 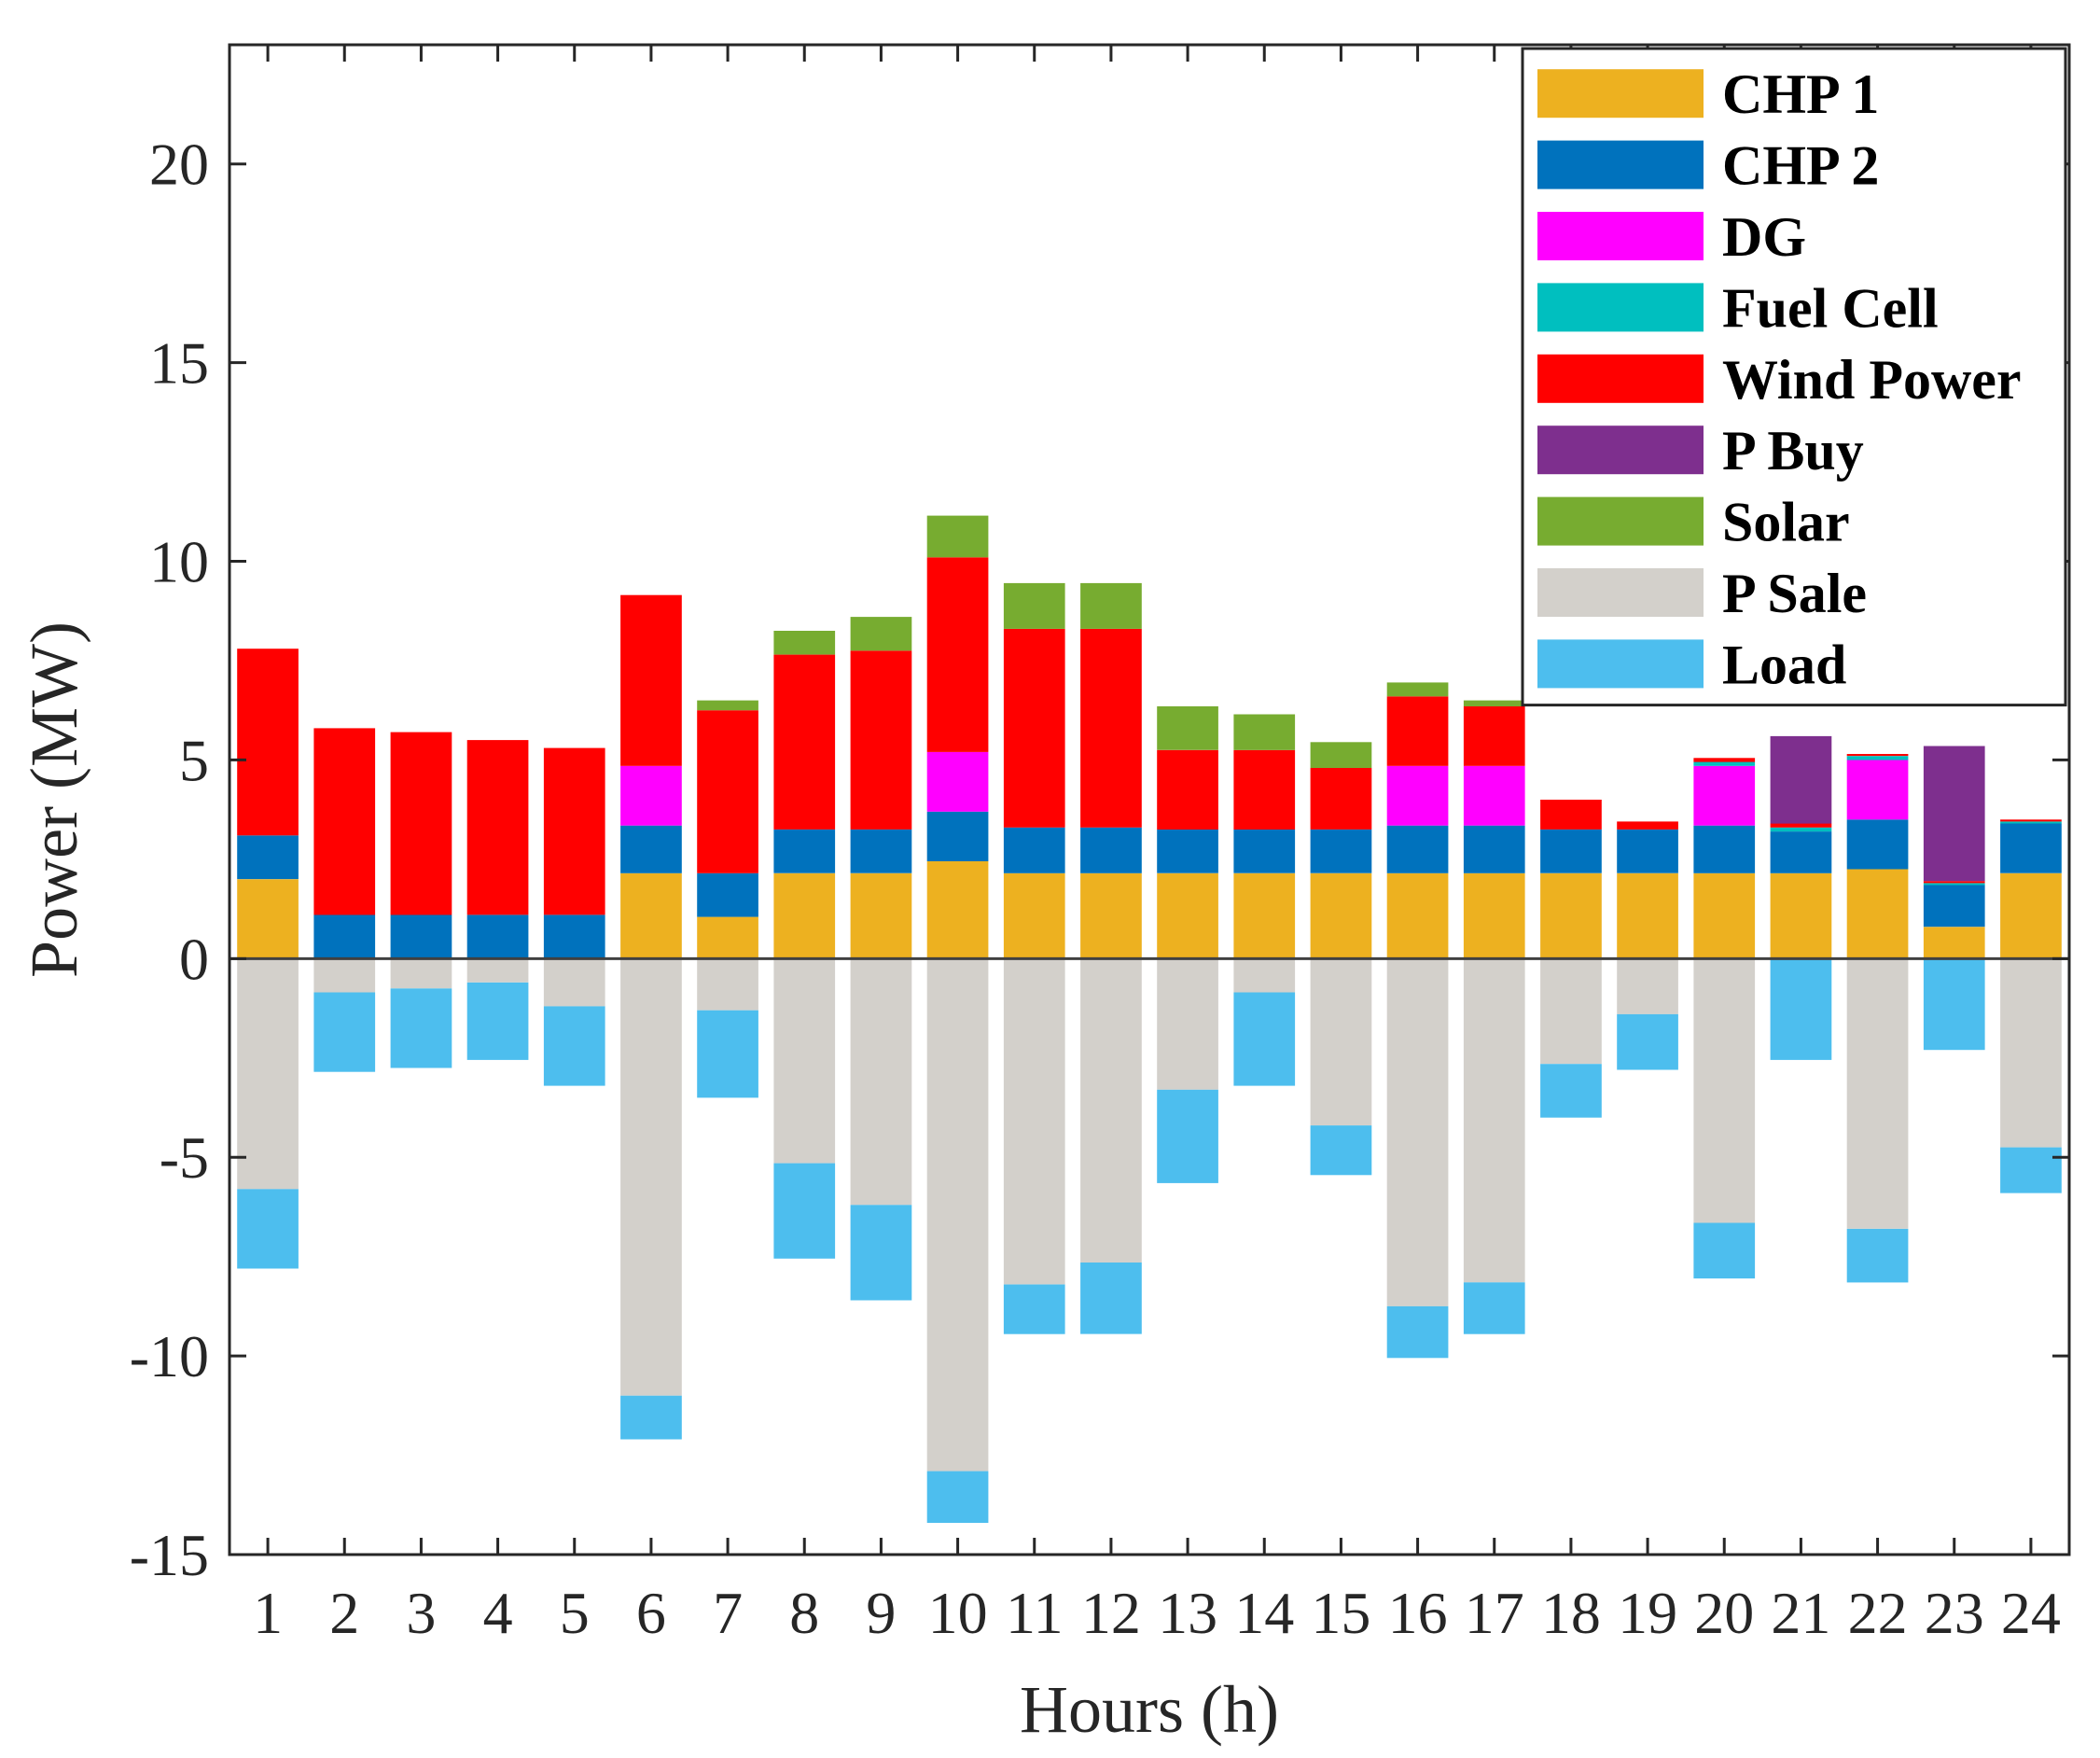 I want to click on legend-swatch-p-buy, so click(x=1620, y=450).